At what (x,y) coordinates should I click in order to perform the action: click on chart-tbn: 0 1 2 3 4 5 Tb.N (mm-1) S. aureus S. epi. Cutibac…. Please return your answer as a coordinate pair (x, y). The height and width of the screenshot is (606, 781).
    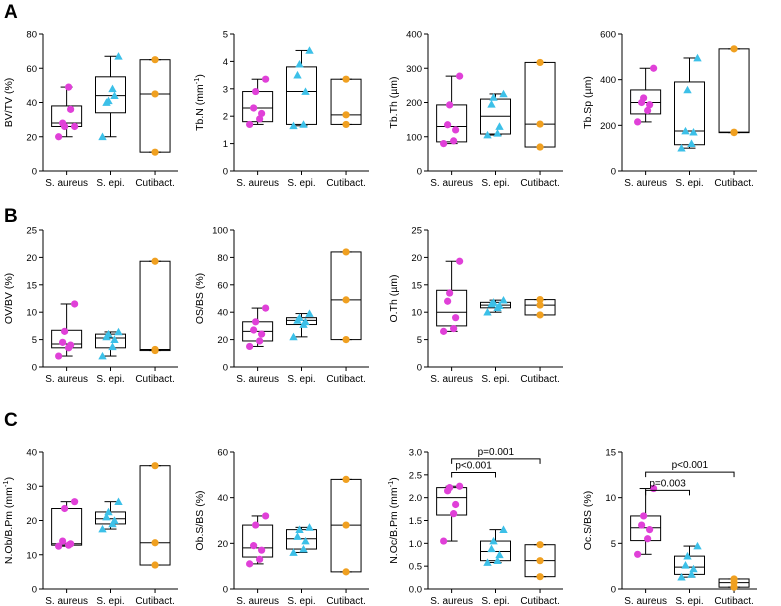
    Looking at the image, I should click on (280, 109).